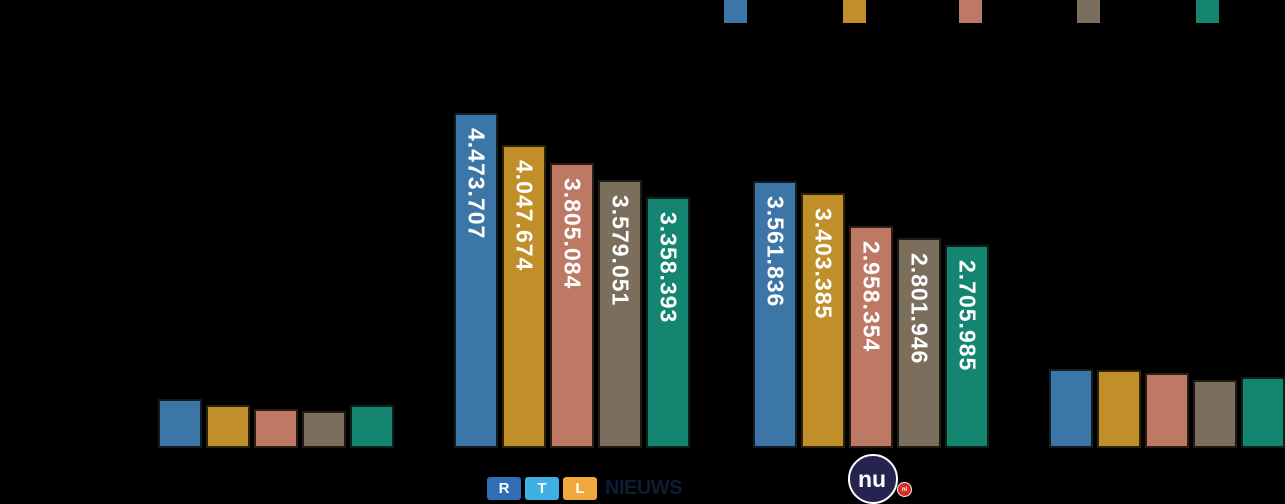 This screenshot has width=1285, height=504. I want to click on bar-series-2-group-2: 4.047.674, so click(524, 296).